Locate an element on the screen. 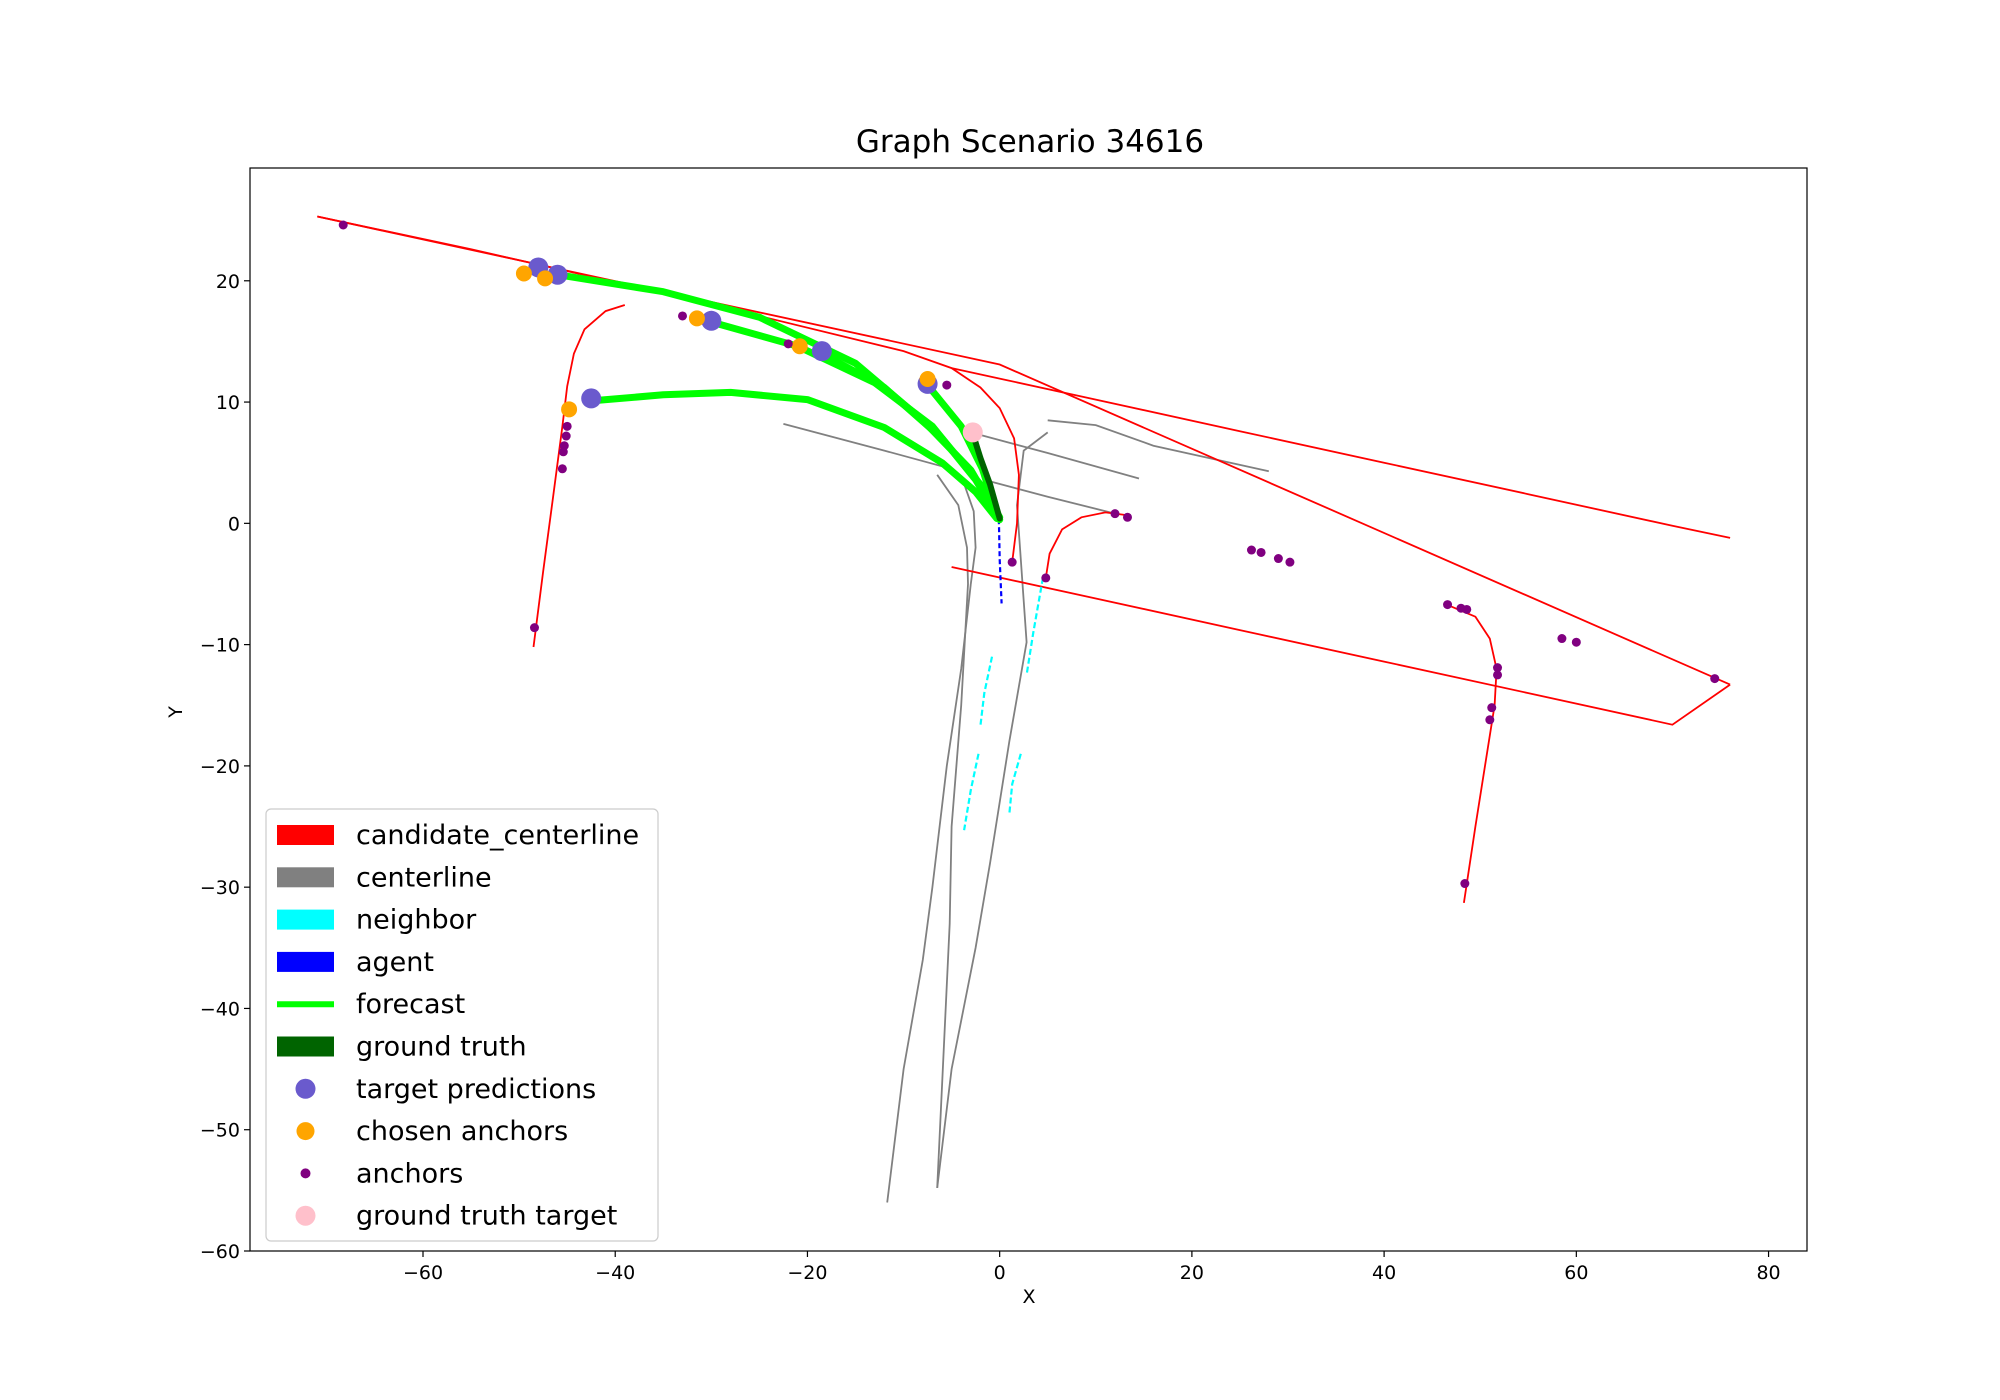 Image resolution: width=2000 pixels, height=1400 pixels. y-axis-label: Y is located at coordinates (176, 712).